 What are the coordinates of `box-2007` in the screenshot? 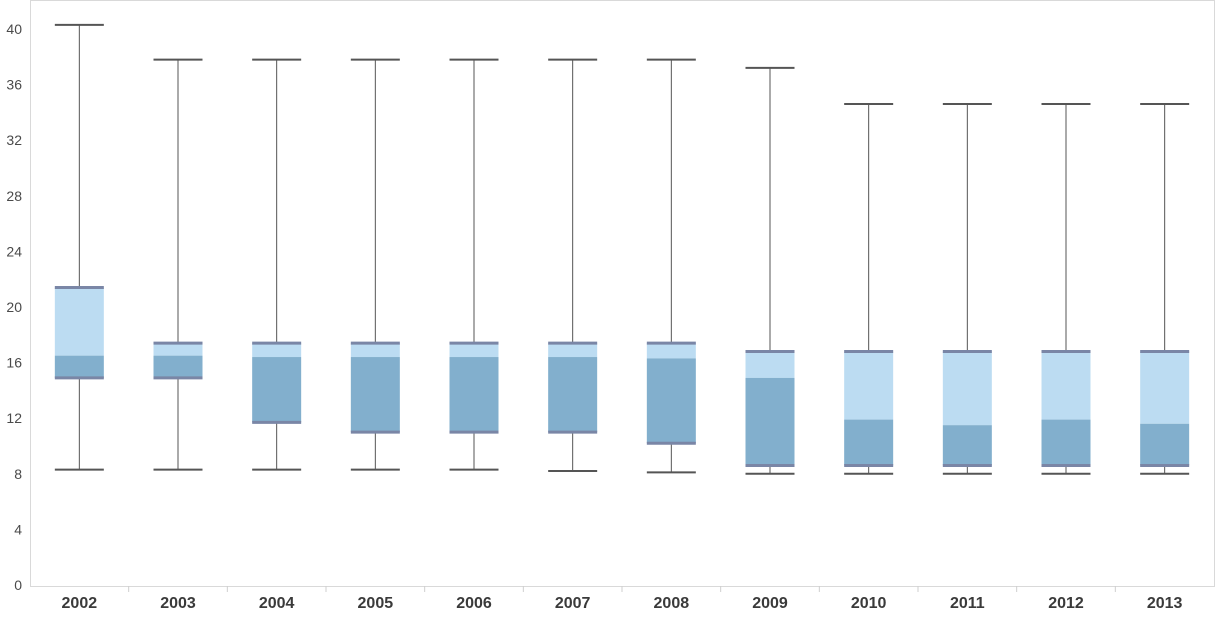 It's located at (573, 265).